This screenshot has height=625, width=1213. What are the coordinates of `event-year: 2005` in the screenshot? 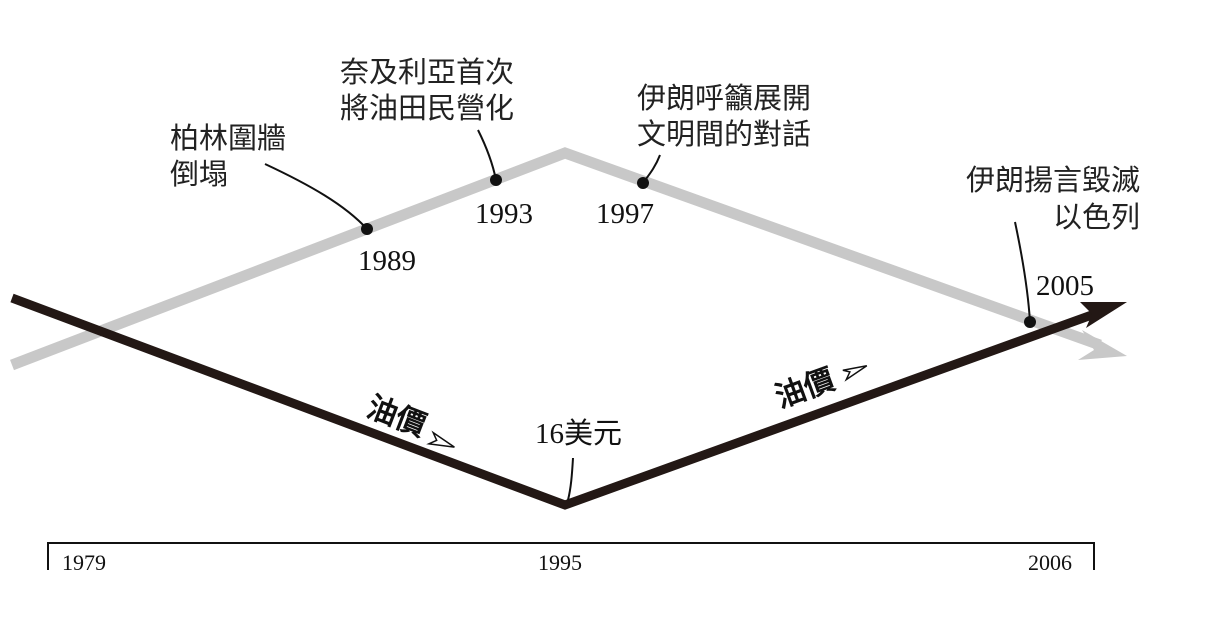 It's located at (1065, 286).